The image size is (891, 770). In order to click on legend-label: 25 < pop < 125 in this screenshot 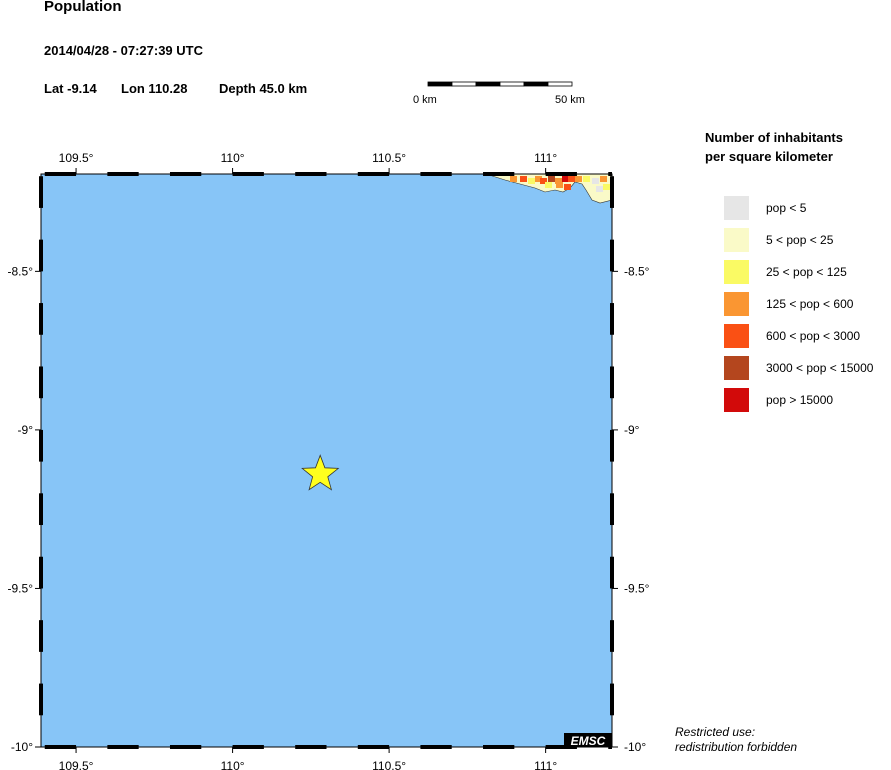, I will do `click(806, 272)`.